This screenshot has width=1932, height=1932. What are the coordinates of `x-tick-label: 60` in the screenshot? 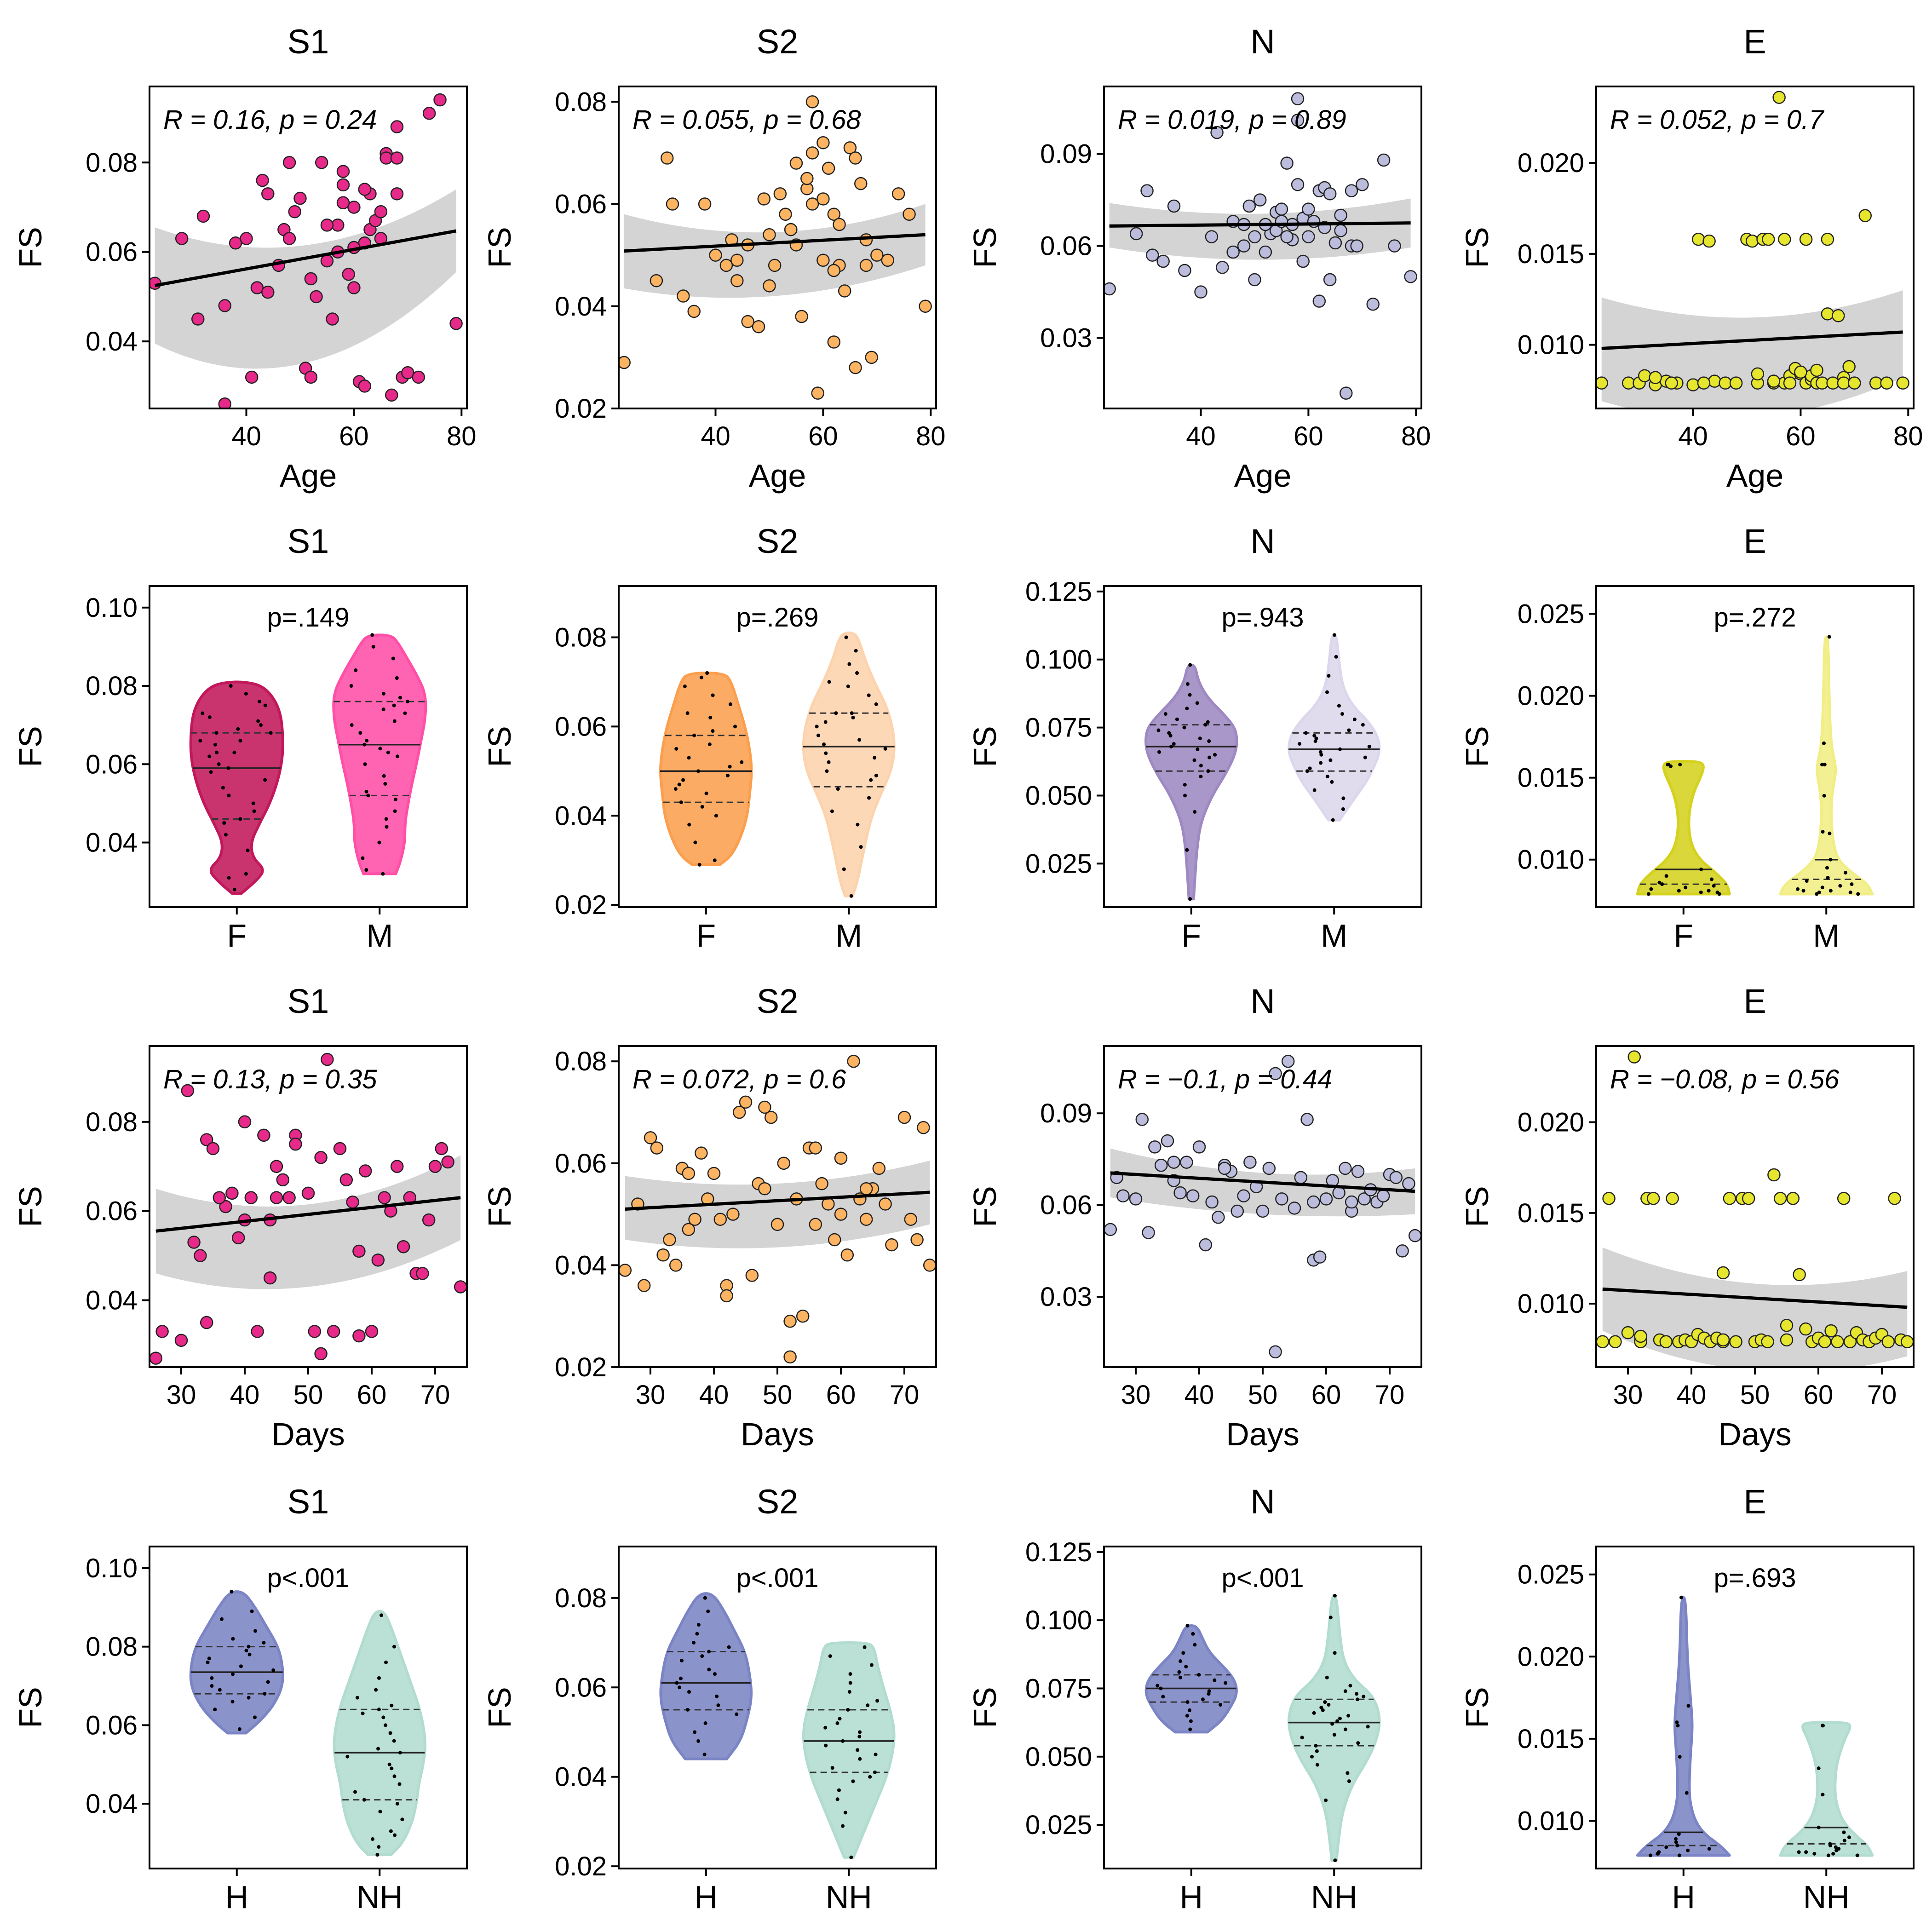 It's located at (1326, 1395).